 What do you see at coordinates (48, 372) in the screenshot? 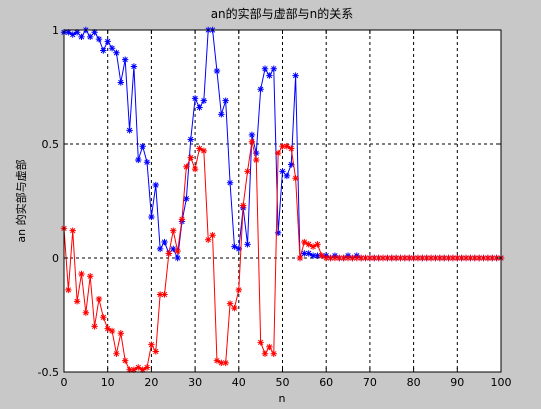
I see `y-tick-label: -0.5` at bounding box center [48, 372].